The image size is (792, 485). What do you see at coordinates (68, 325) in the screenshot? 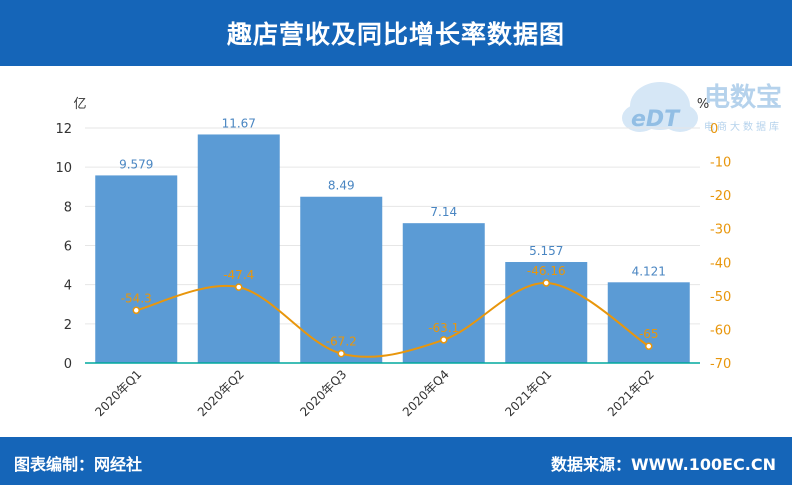
I see `y-tick-label: 2` at bounding box center [68, 325].